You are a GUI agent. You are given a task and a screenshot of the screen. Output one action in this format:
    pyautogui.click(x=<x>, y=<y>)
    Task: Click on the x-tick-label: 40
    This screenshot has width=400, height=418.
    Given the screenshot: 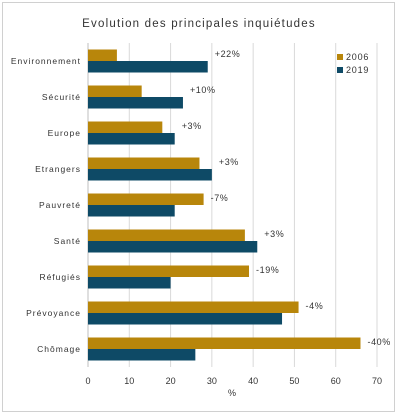 What is the action you would take?
    pyautogui.click(x=253, y=381)
    